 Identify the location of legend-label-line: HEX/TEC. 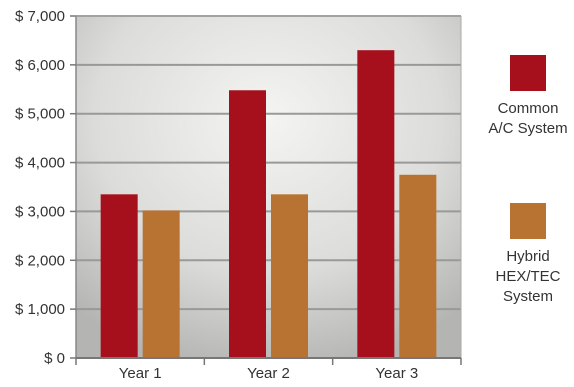
(528, 276).